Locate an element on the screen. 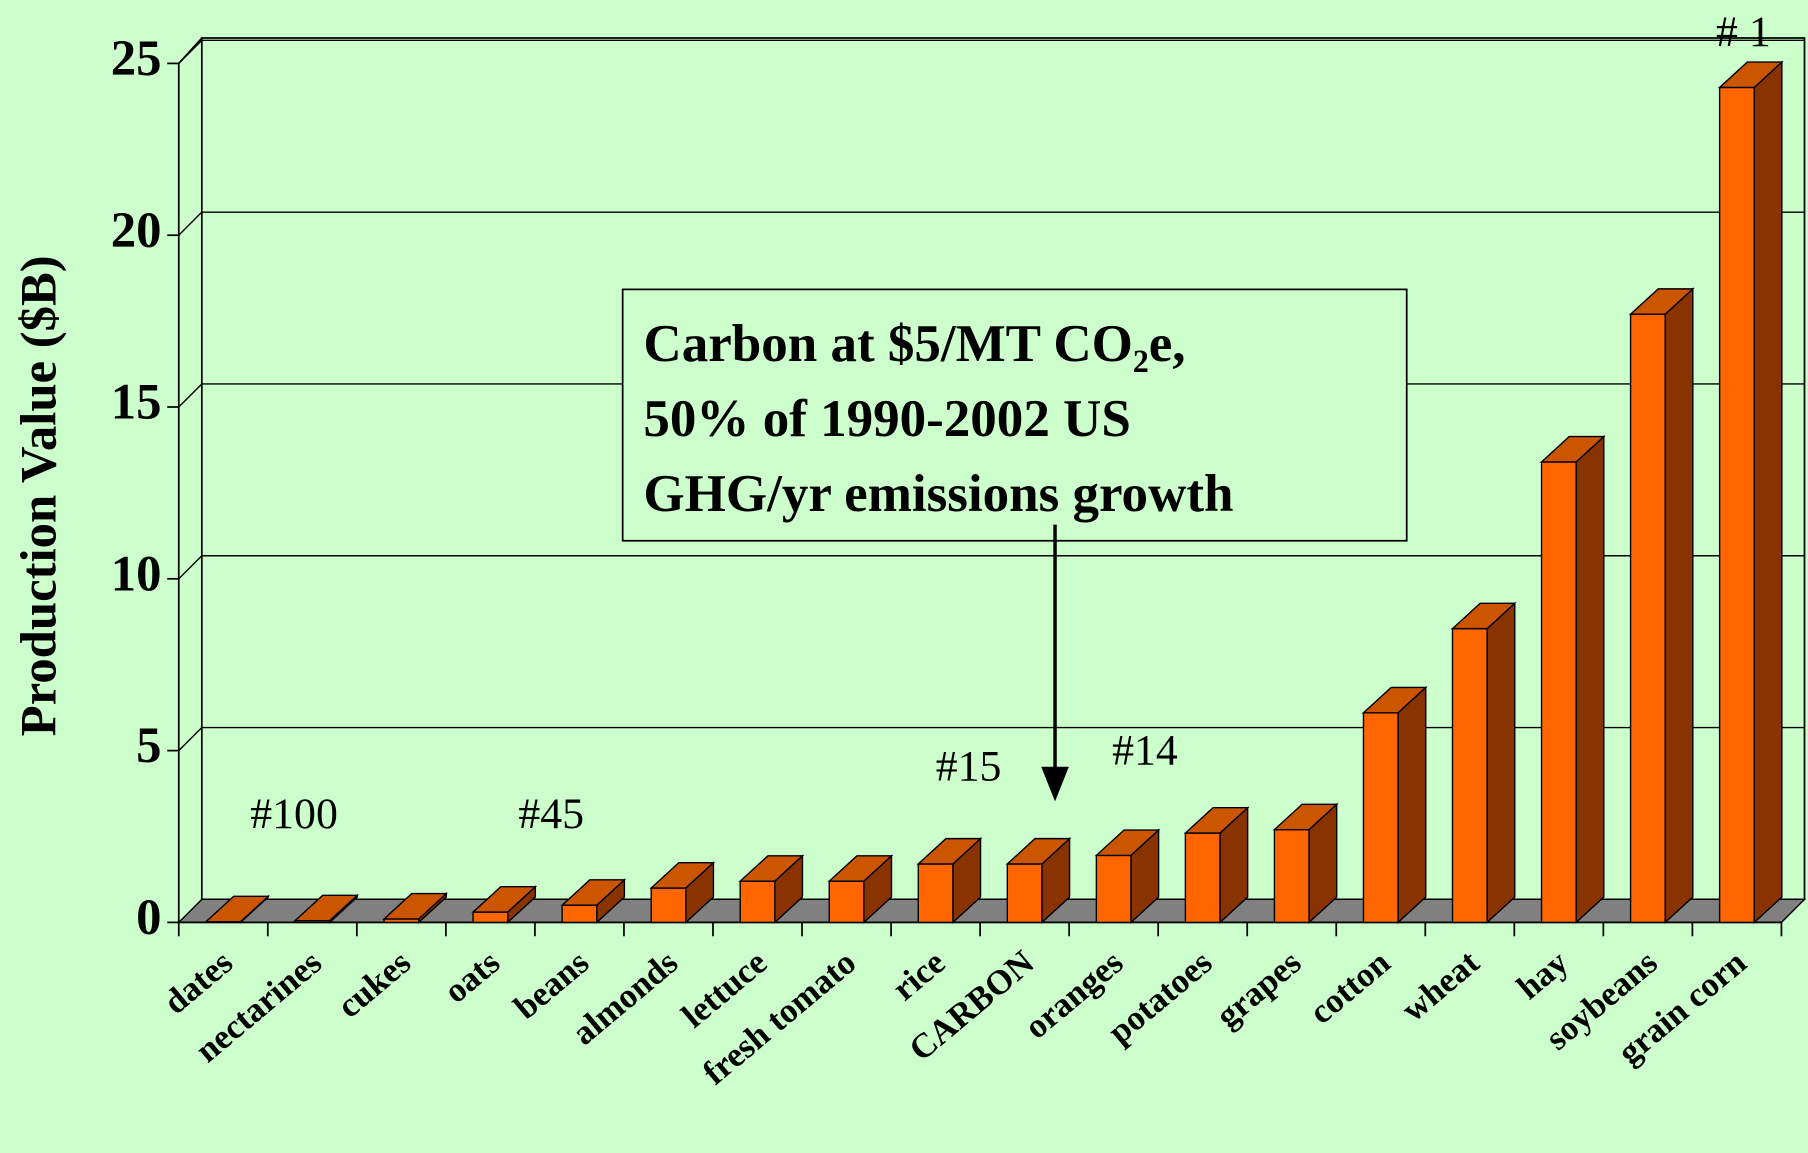 Image resolution: width=1808 pixels, height=1153 pixels. y-axis-label: Production Value ($B) is located at coordinates (39, 495).